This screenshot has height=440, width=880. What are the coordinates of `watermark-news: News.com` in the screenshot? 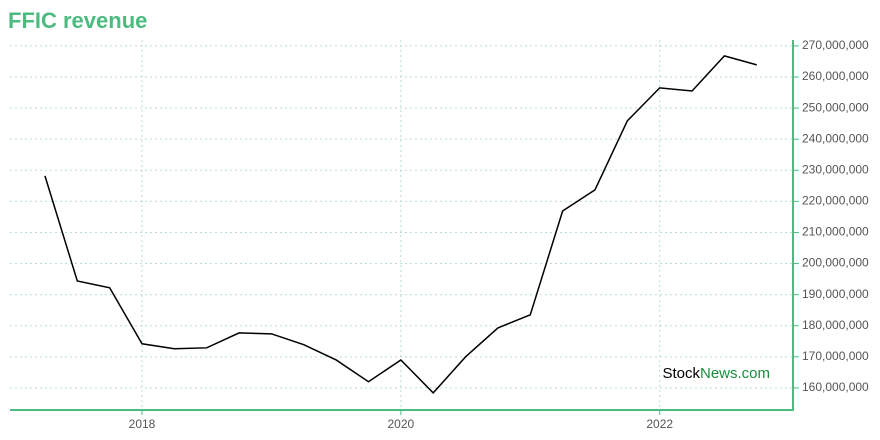 It's located at (735, 373).